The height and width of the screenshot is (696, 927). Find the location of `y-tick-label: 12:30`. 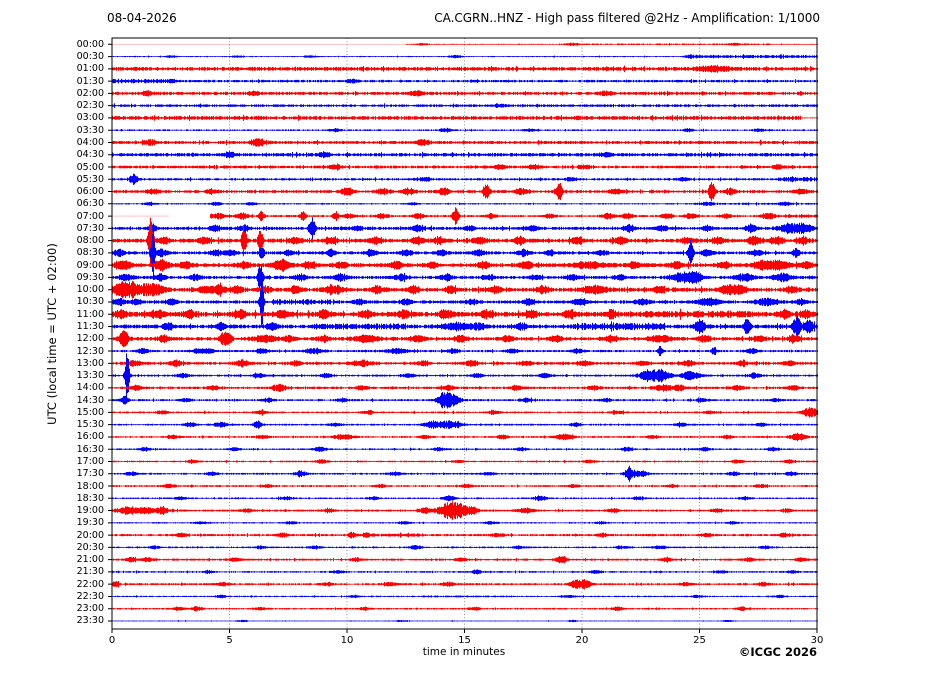

y-tick-label: 12:30 is located at coordinates (90, 351).